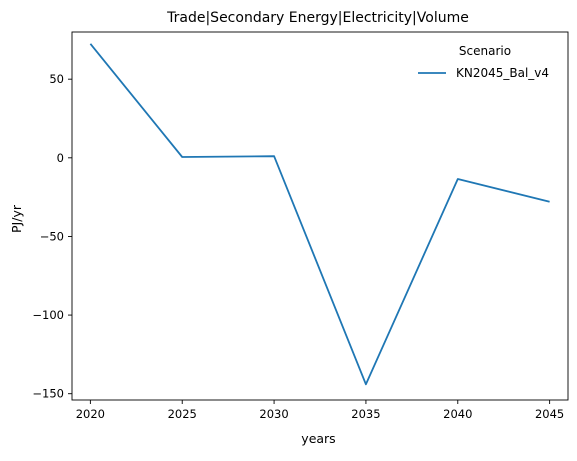 Image resolution: width=577 pixels, height=461 pixels. I want to click on x-tick-label: 2020, so click(90, 414).